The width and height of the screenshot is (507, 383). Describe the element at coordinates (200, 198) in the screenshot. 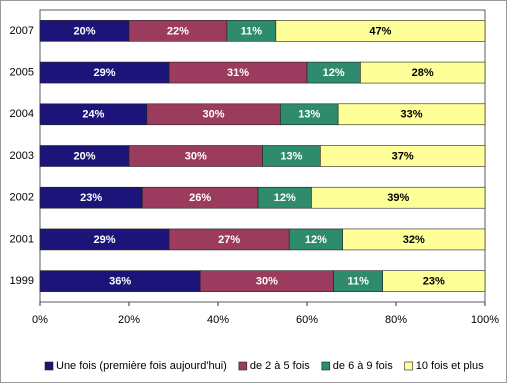

I see `value-label: 26%` at that location.